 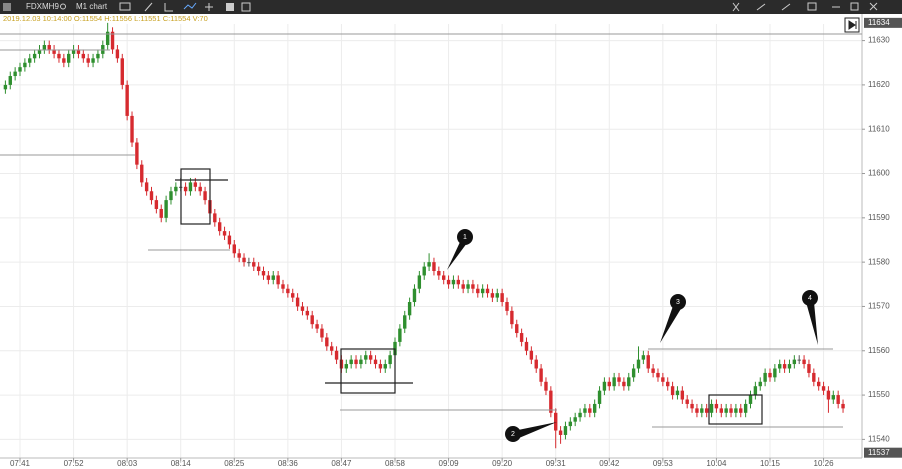 What do you see at coordinates (148, 7) in the screenshot?
I see `draw-icon` at bounding box center [148, 7].